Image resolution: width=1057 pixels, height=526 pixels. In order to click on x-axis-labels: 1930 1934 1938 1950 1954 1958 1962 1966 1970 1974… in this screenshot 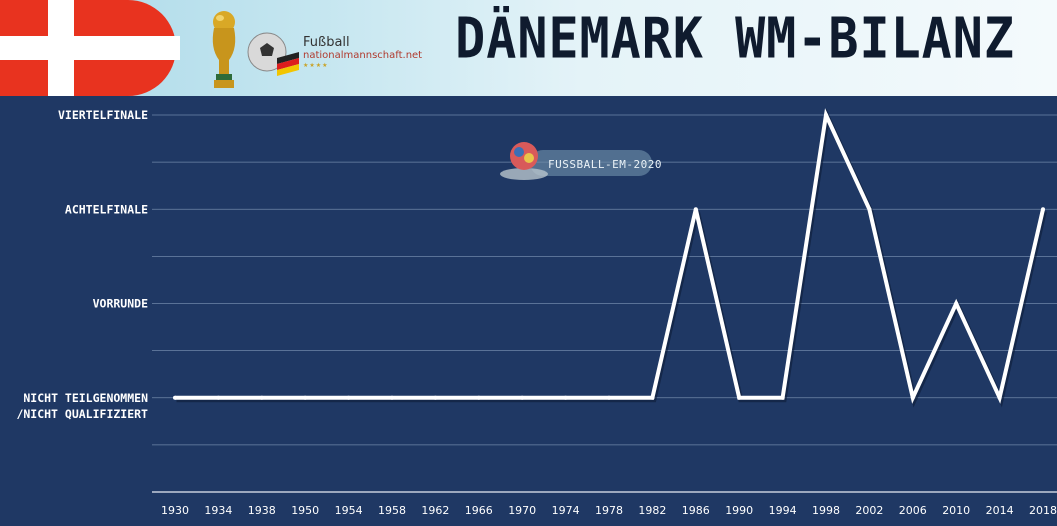, I will do `click(609, 510)`.